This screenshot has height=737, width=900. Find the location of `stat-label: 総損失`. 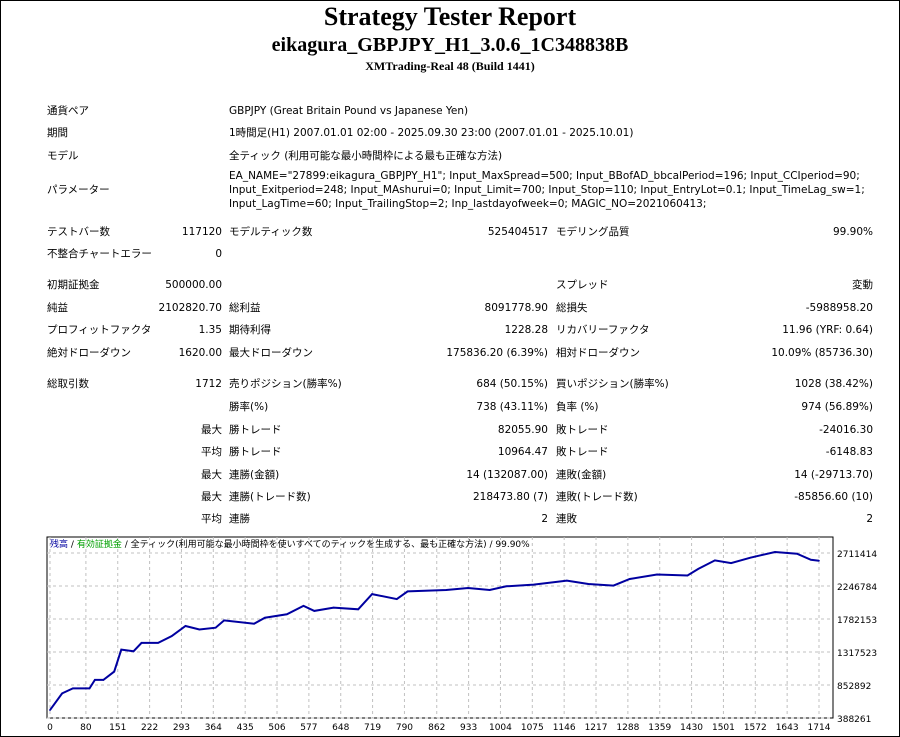

stat-label: 総損失 is located at coordinates (572, 308).